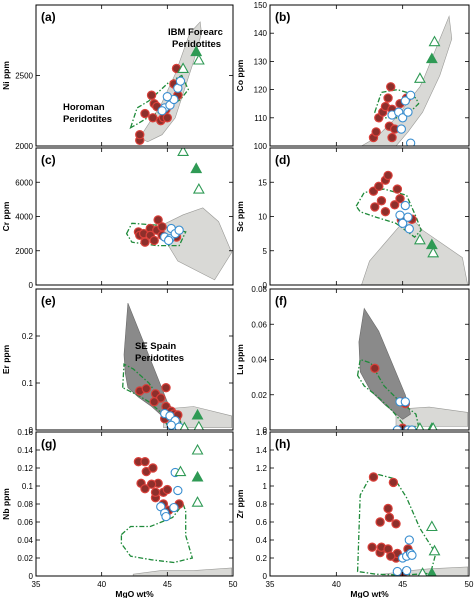 The height and width of the screenshot is (598, 474). What do you see at coordinates (262, 468) in the screenshot?
I see `y-tick-label: 1.2` at bounding box center [262, 468].